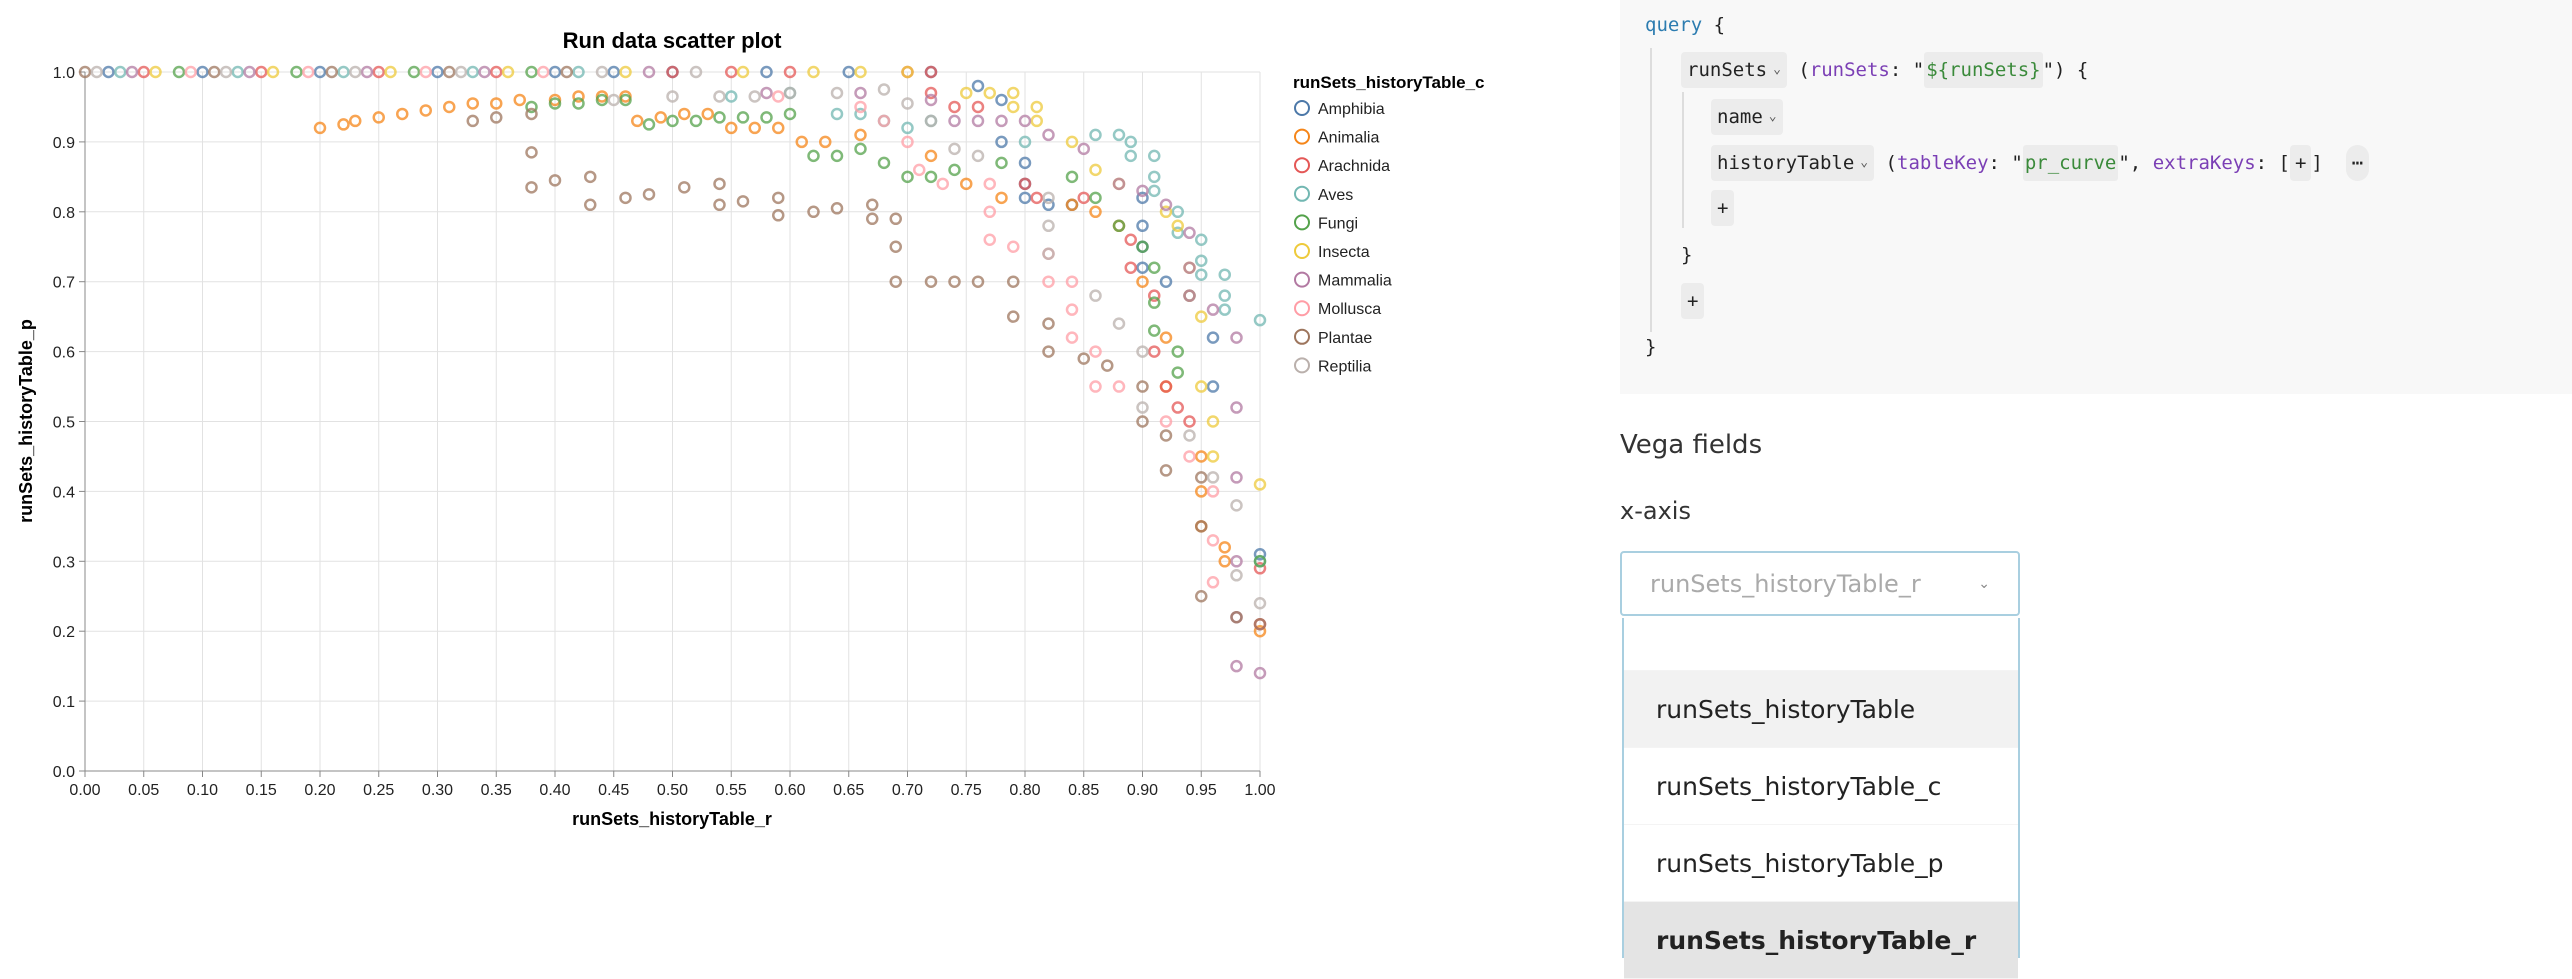 Image resolution: width=2572 pixels, height=979 pixels. I want to click on dropdown-option: runSets_historyTable_p, so click(1821, 863).